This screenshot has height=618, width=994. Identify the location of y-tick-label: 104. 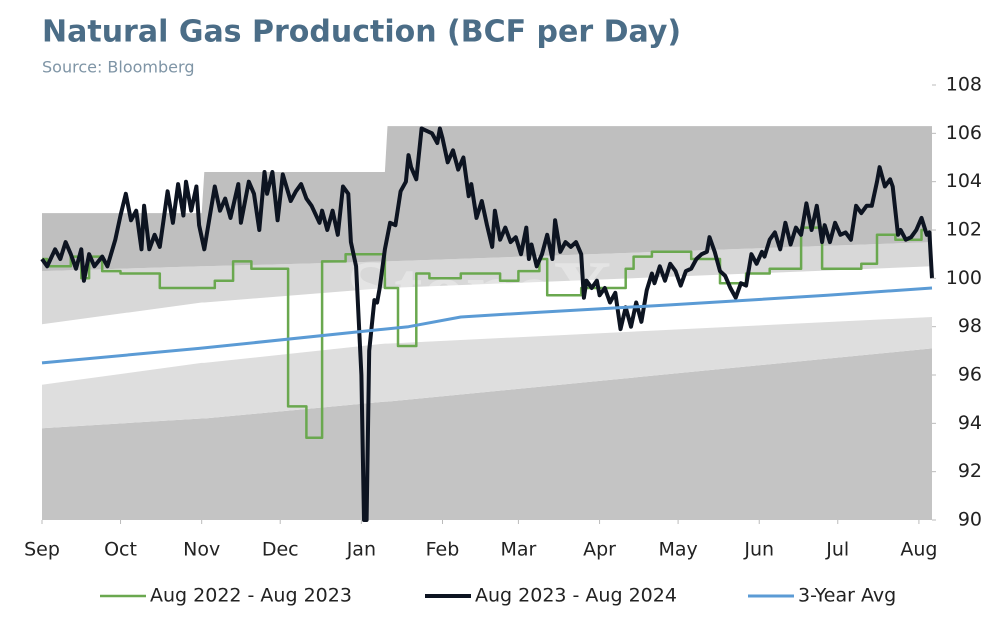
(964, 181).